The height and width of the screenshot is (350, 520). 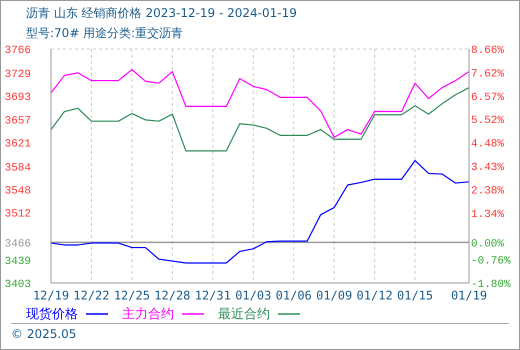 What do you see at coordinates (43, 334) in the screenshot?
I see `text: © 2025.05` at bounding box center [43, 334].